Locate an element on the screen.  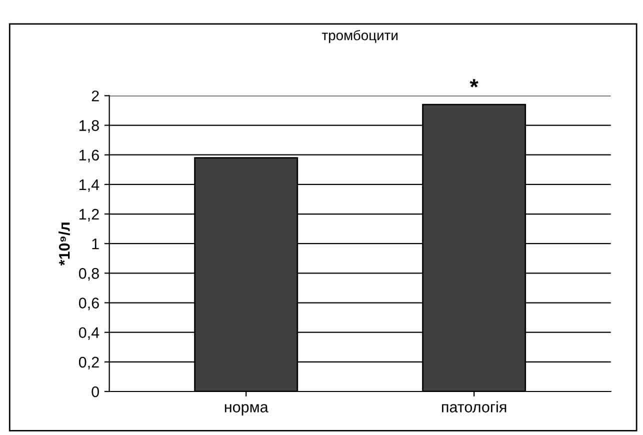
y-tick-label: 1,2 is located at coordinates (89, 215).